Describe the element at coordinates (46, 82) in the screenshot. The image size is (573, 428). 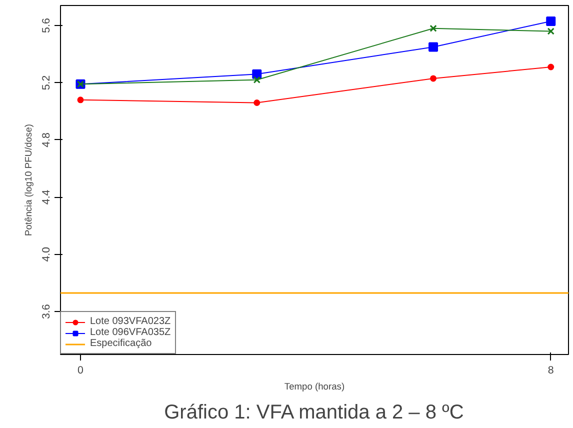
I see `y-tick-label: 5.2` at that location.